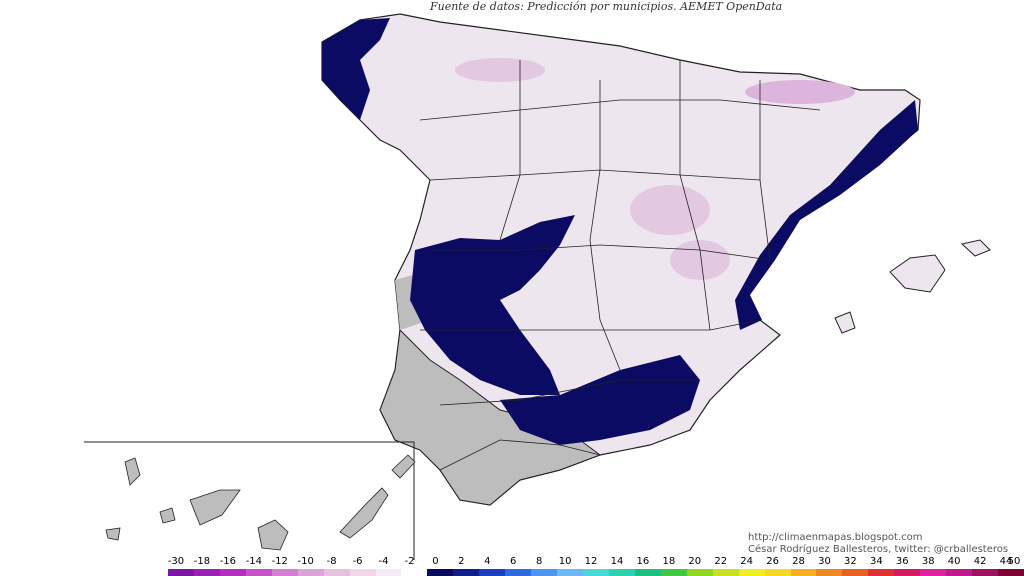  I want to click on legend-label: 14, so click(617, 561).